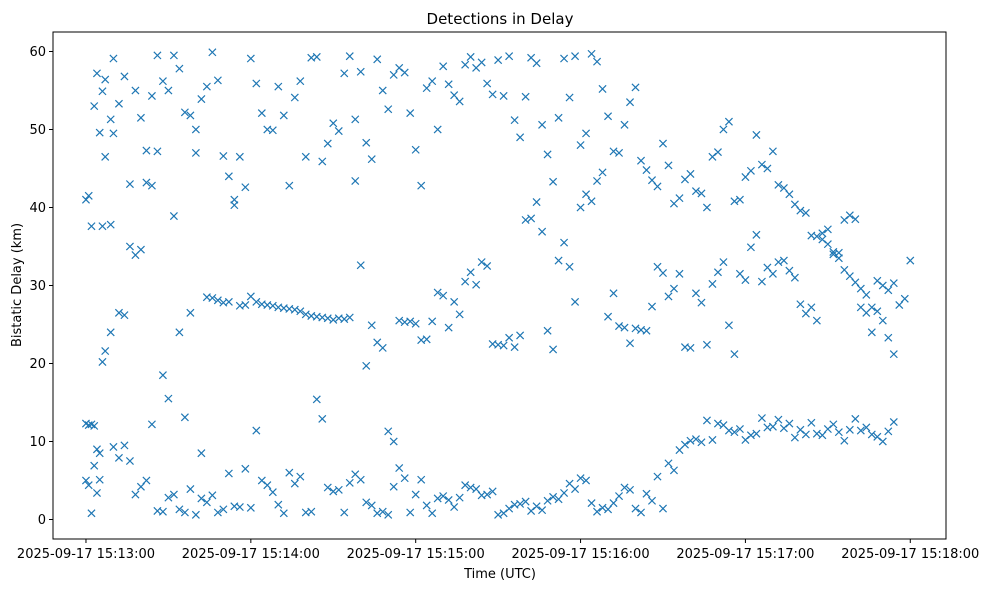 The width and height of the screenshot is (984, 590). What do you see at coordinates (86, 554) in the screenshot?
I see `x-tick-label-0: 2025-09-17 15:13:00` at bounding box center [86, 554].